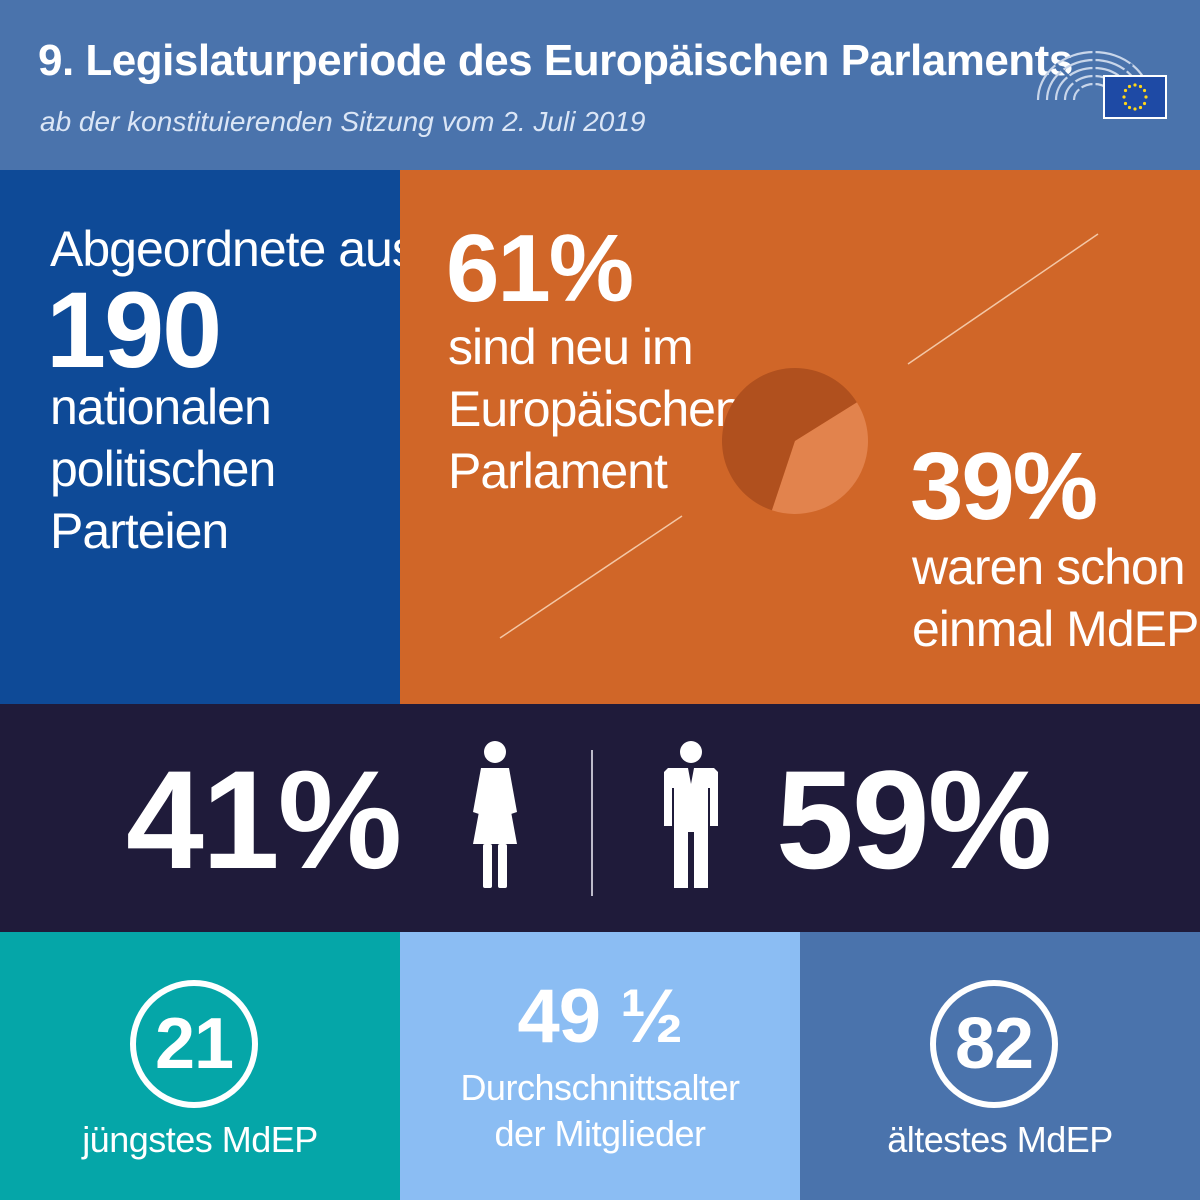 The width and height of the screenshot is (1200, 1200). I want to click on new-members-line-3: Parlament, so click(558, 471).